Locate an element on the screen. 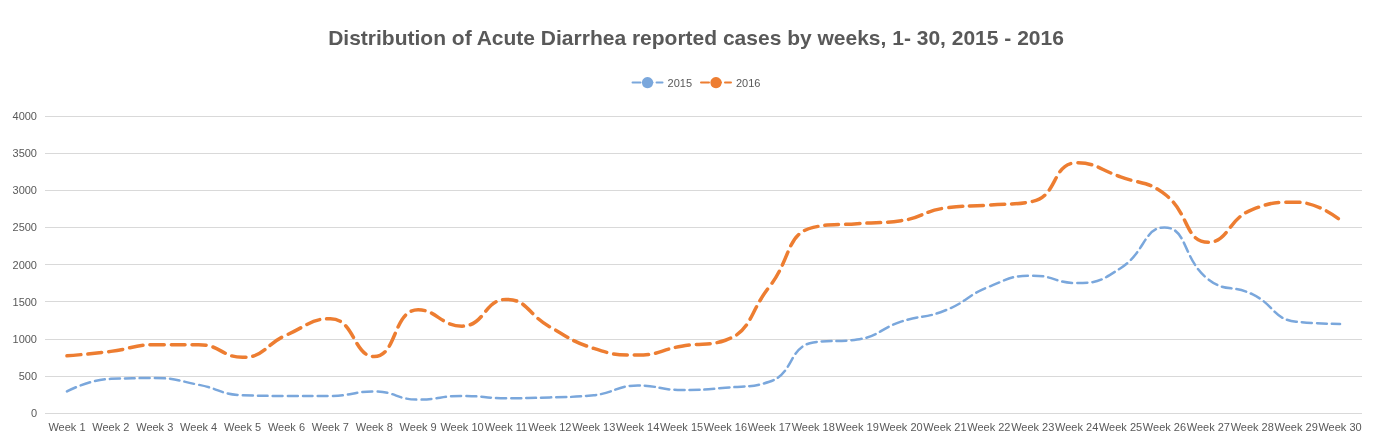 The image size is (1392, 446). x-tick-label: Week 20 is located at coordinates (901, 426).